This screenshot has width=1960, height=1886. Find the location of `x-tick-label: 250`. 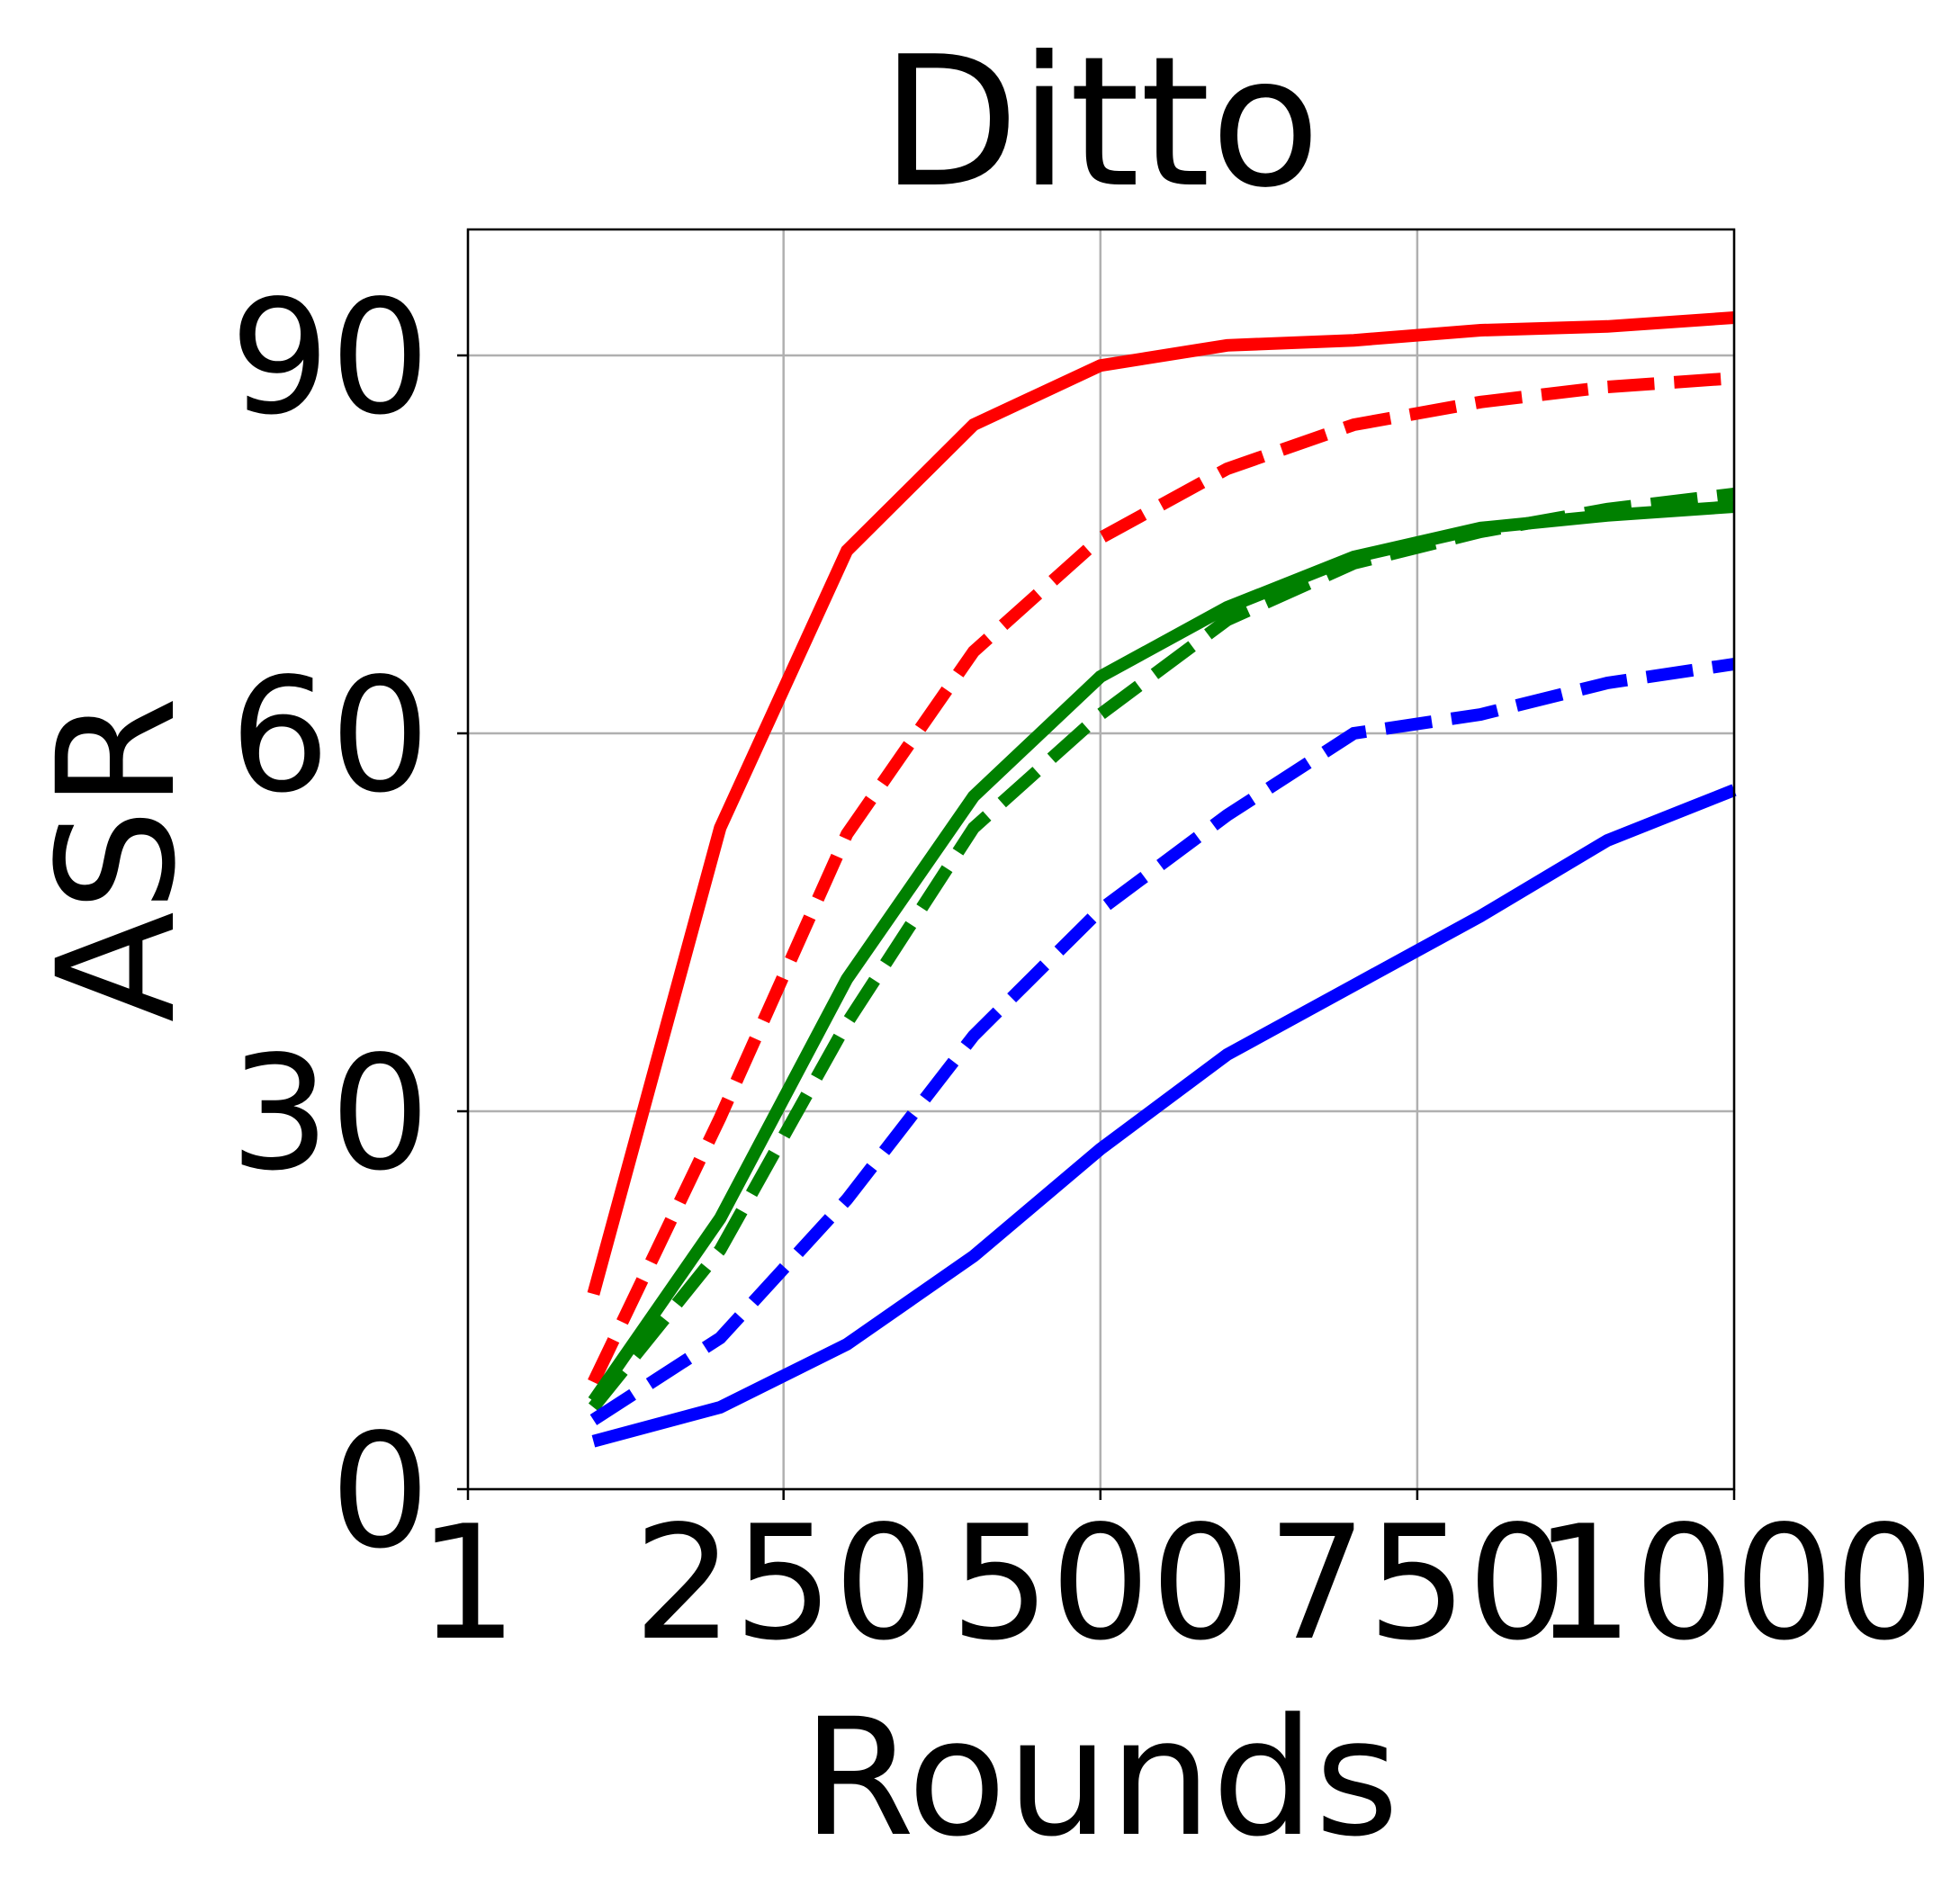

x-tick-label: 250 is located at coordinates (784, 1584).